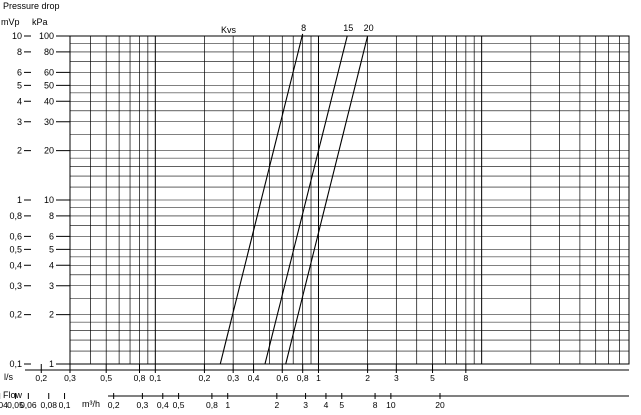 The image size is (641, 415). What do you see at coordinates (65, 405) in the screenshot?
I see `flow-m3h-tick-label: 0,1` at bounding box center [65, 405].